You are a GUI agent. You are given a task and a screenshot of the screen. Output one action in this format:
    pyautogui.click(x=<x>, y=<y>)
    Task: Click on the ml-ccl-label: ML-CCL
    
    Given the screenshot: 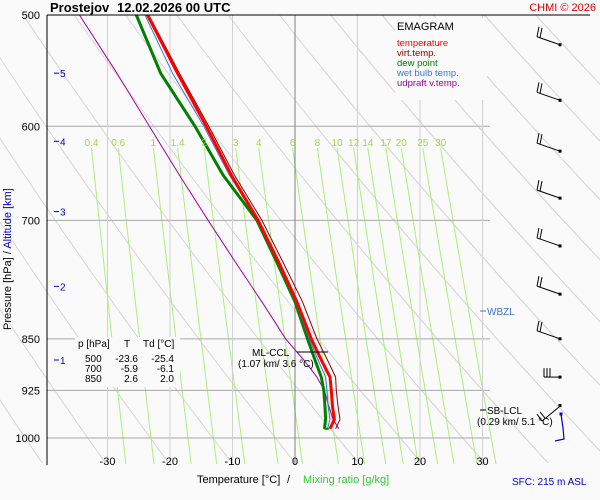 What is the action you would take?
    pyautogui.click(x=271, y=353)
    